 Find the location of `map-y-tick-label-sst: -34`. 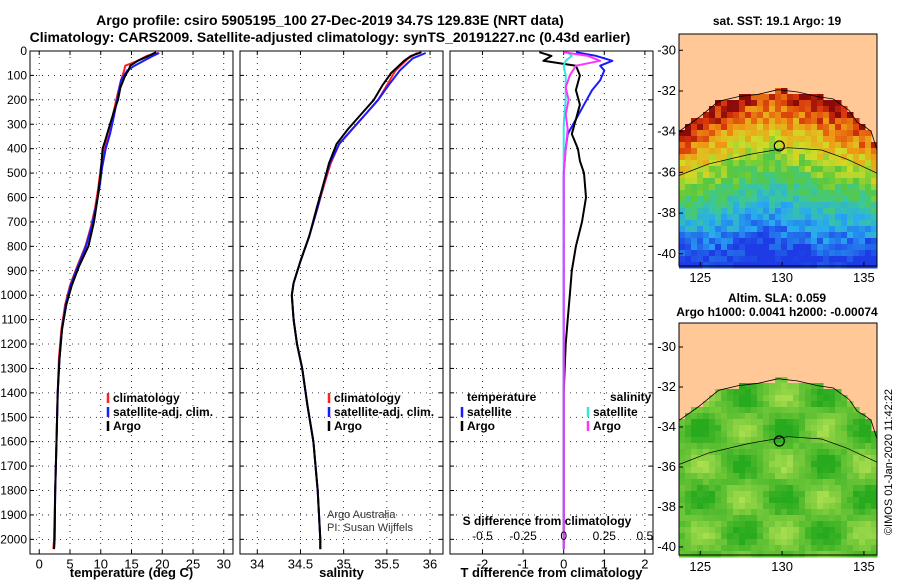

map-y-tick-label-sst: -34 is located at coordinates (666, 131).